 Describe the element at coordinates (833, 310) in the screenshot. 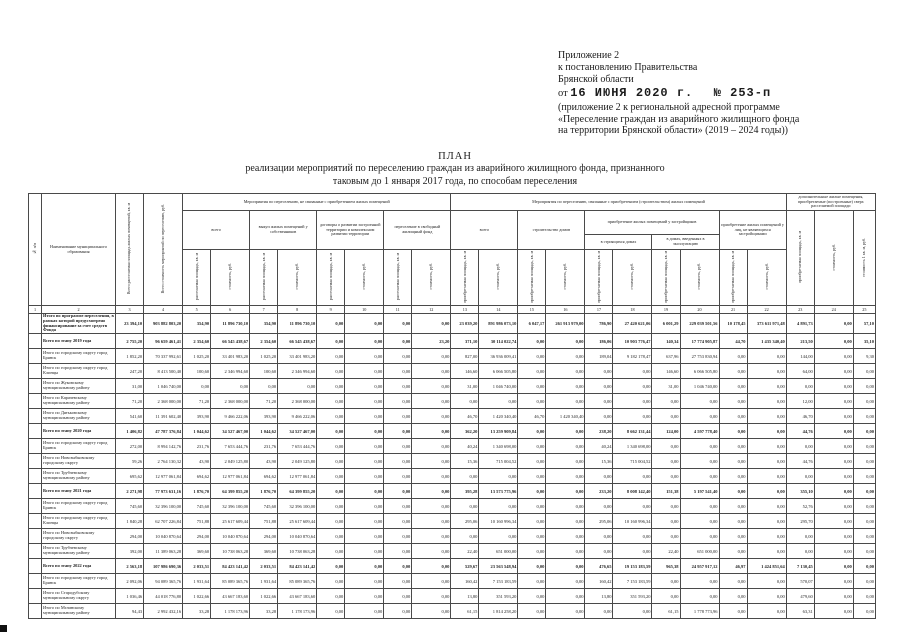

I see `column-number: 24` at that location.